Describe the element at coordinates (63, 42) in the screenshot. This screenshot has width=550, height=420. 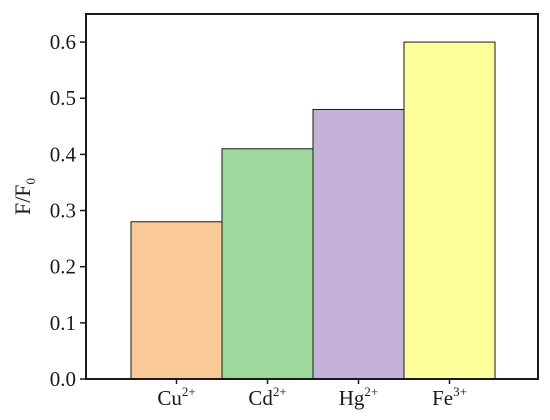
I see `y-tick-label: 0.6` at that location.